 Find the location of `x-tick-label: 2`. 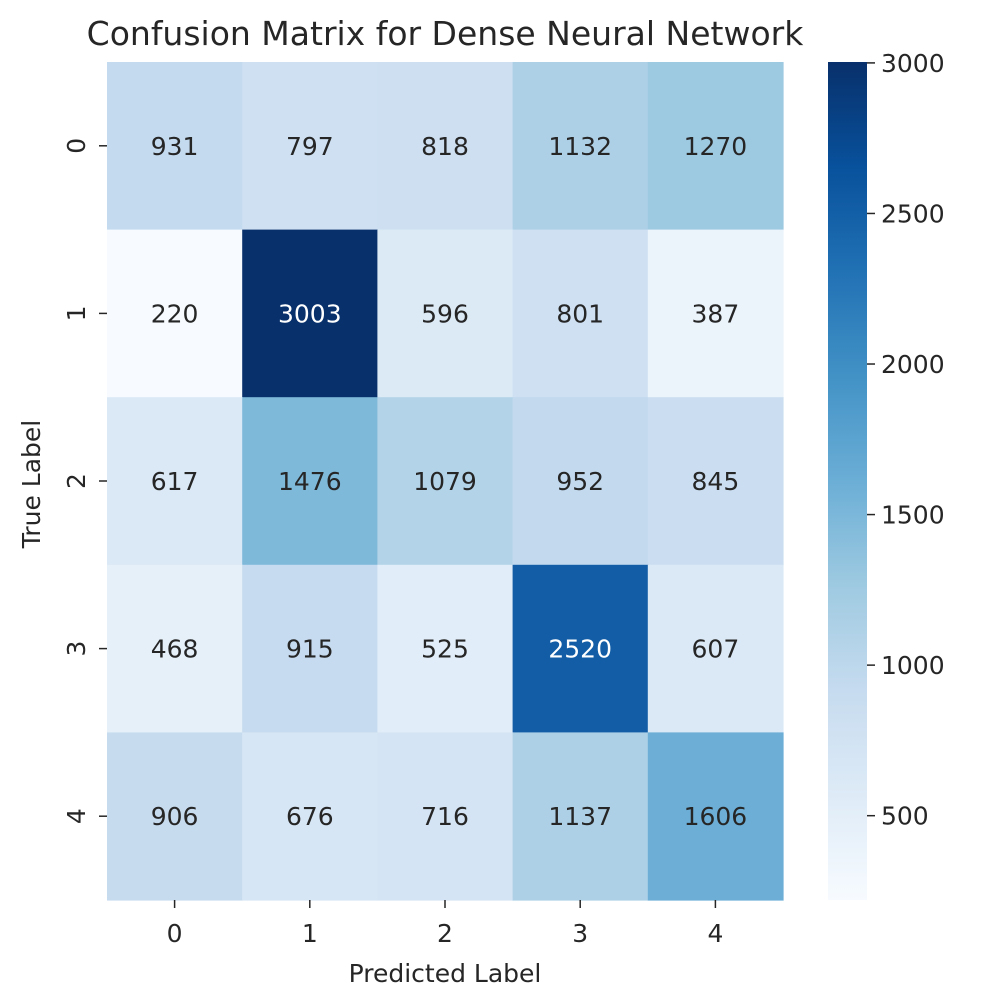

x-tick-label: 2 is located at coordinates (445, 933).